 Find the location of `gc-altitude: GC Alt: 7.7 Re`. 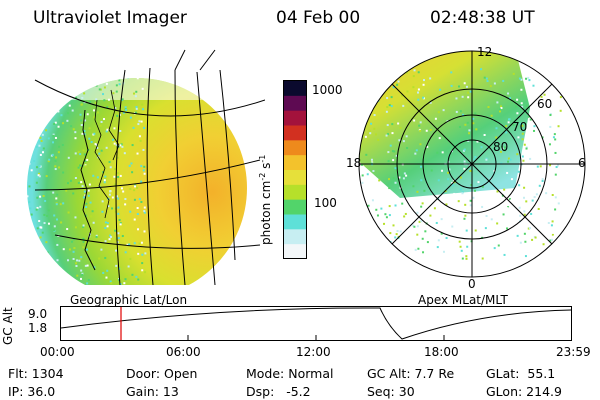

gc-altitude: GC Alt: 7.7 Re is located at coordinates (411, 373).